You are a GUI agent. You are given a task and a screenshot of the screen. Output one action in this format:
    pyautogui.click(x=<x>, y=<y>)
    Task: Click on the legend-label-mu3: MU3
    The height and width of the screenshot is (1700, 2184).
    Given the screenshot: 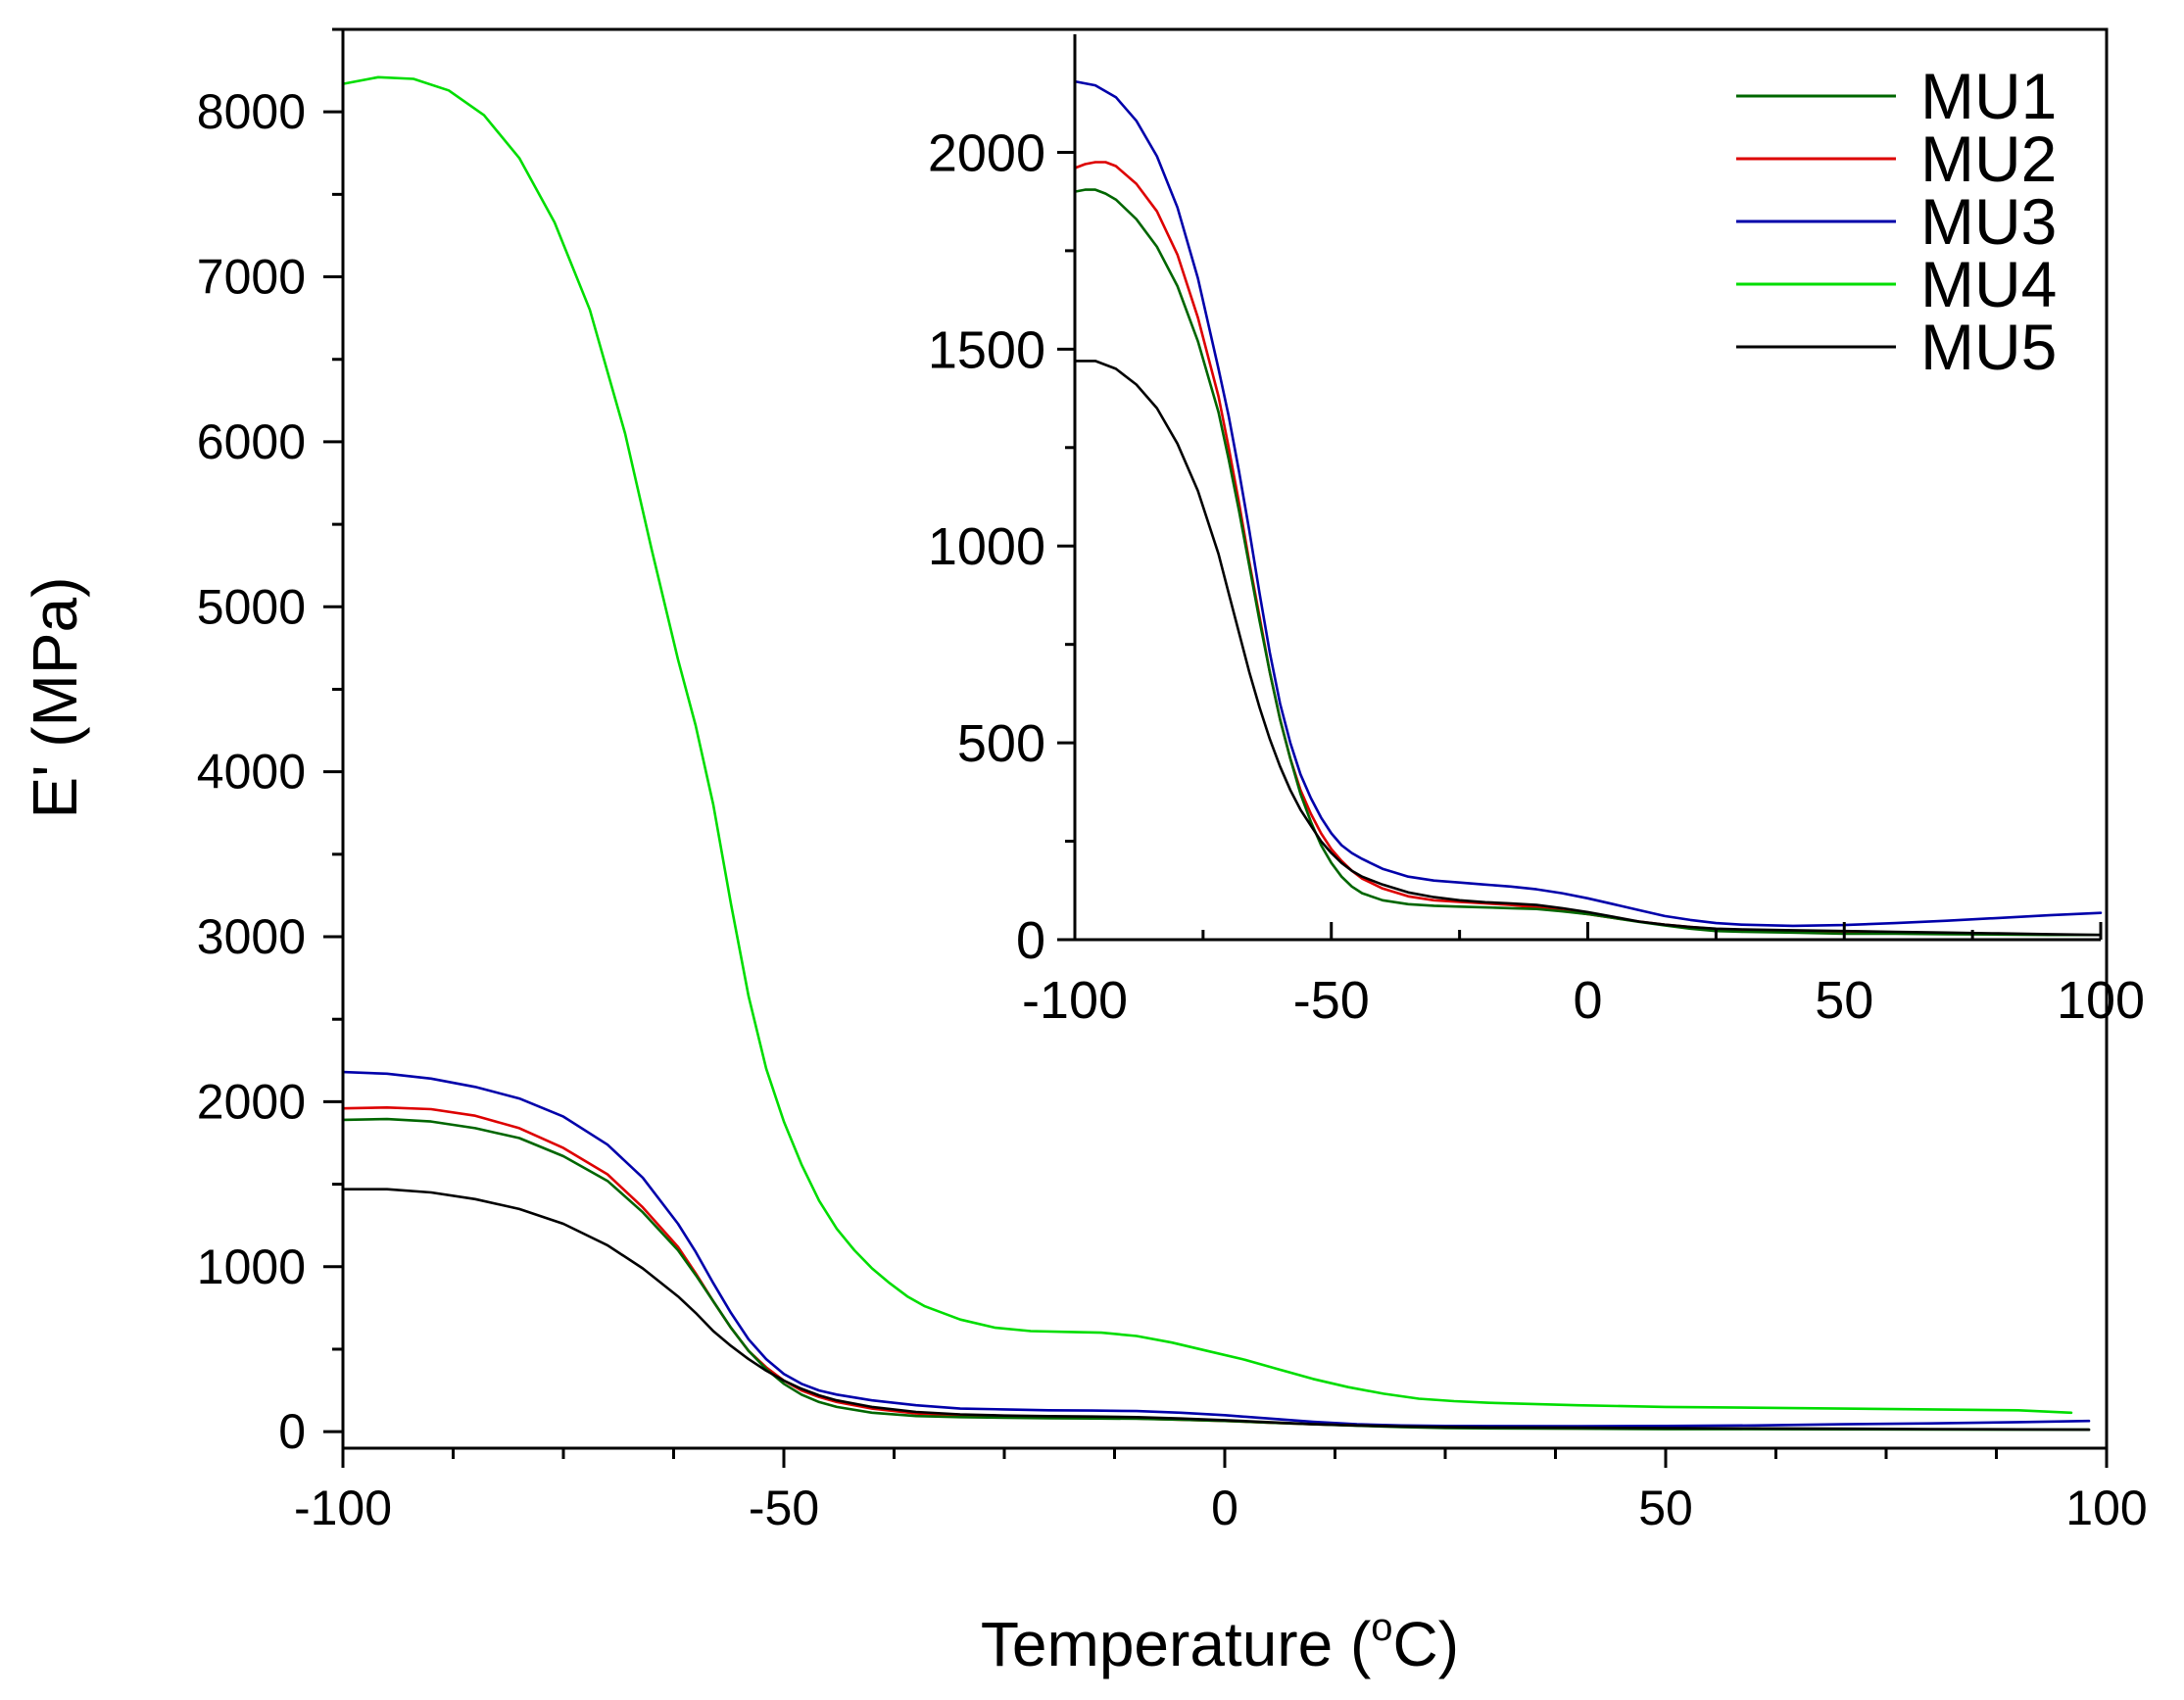 What is the action you would take?
    pyautogui.click(x=1988, y=221)
    